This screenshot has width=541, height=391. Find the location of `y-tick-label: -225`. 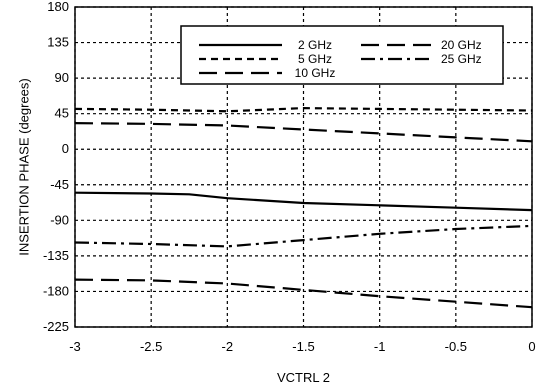

y-tick-label: -225 is located at coordinates (56, 326).